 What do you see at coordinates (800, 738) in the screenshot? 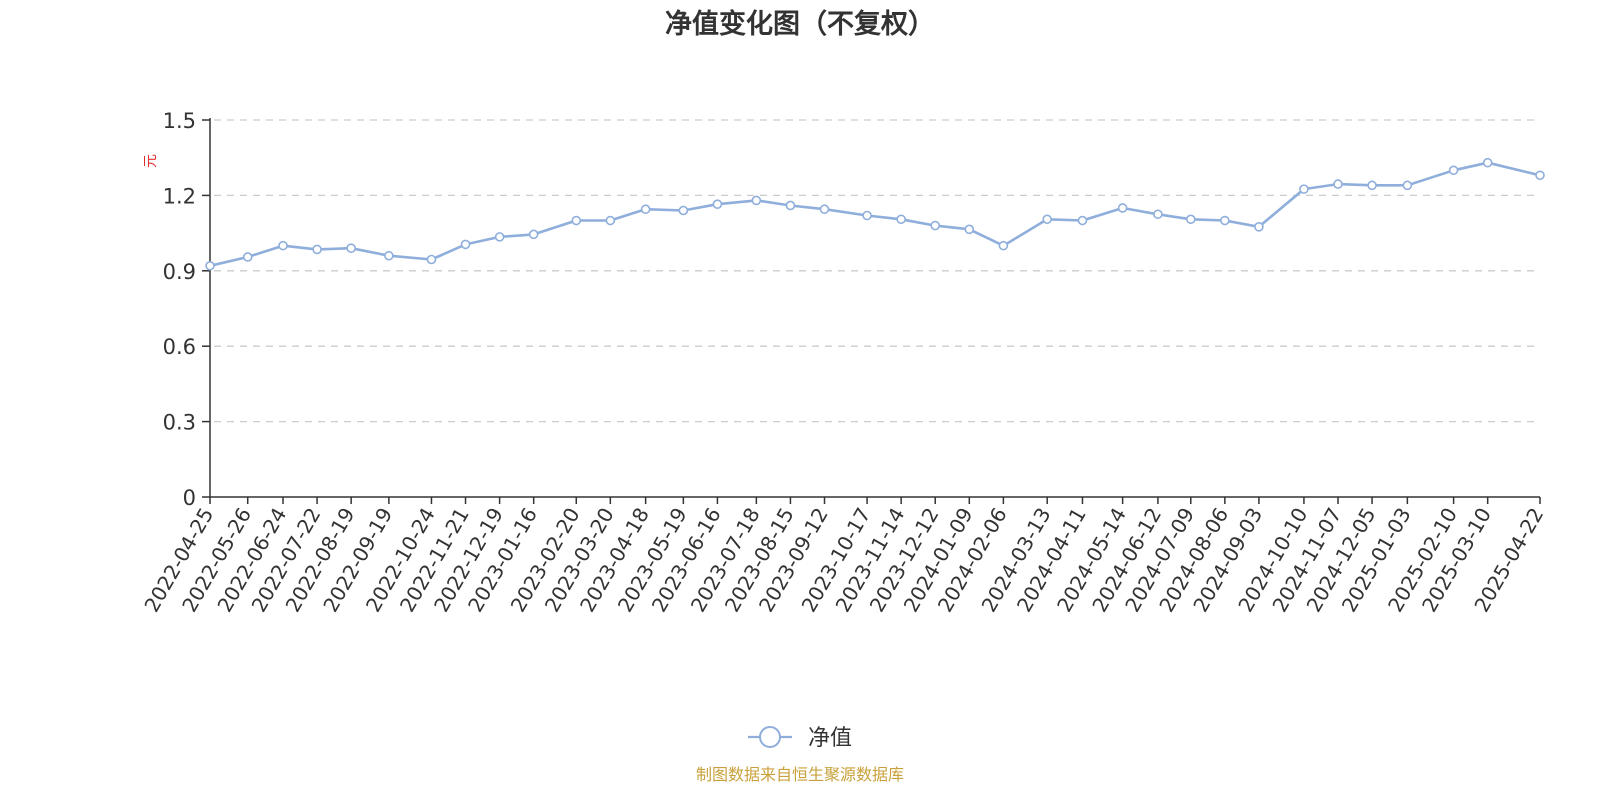
I see `legend: 净值` at bounding box center [800, 738].